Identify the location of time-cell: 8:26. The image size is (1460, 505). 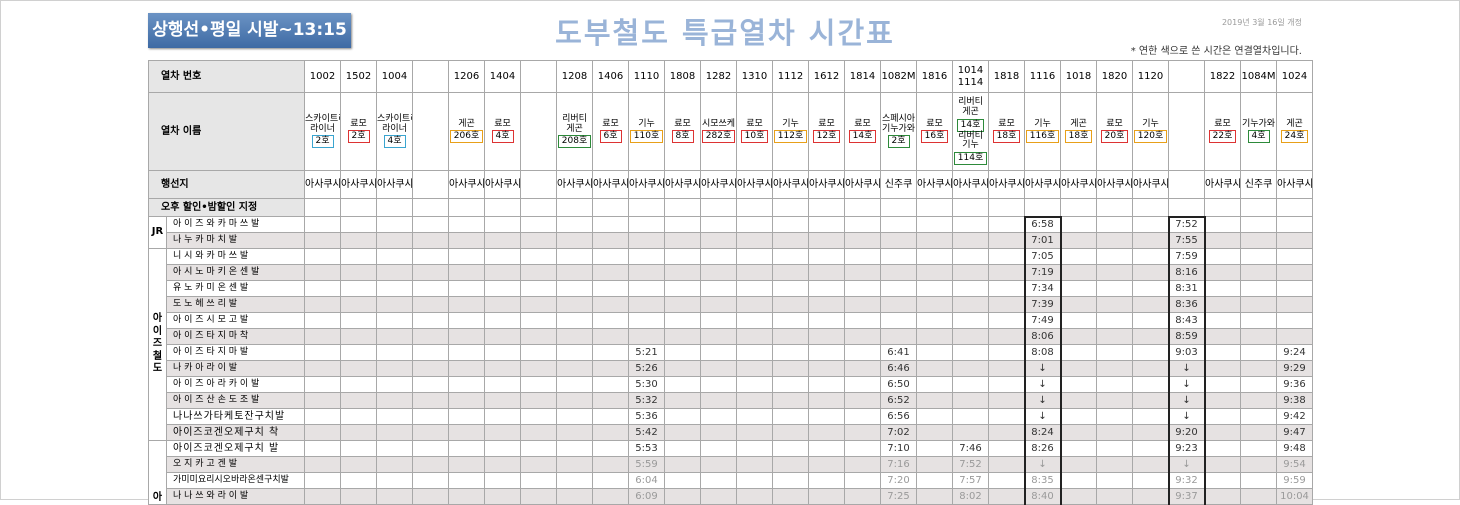
(1042, 448).